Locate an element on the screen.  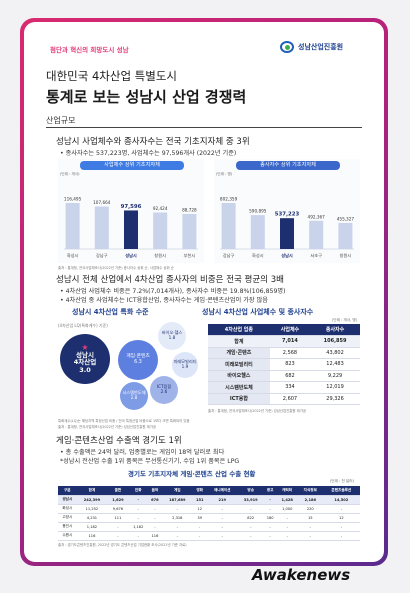
table-row: 용인시 1,182 - 1,182 - - - - - - - - - is located at coordinates (209, 527).